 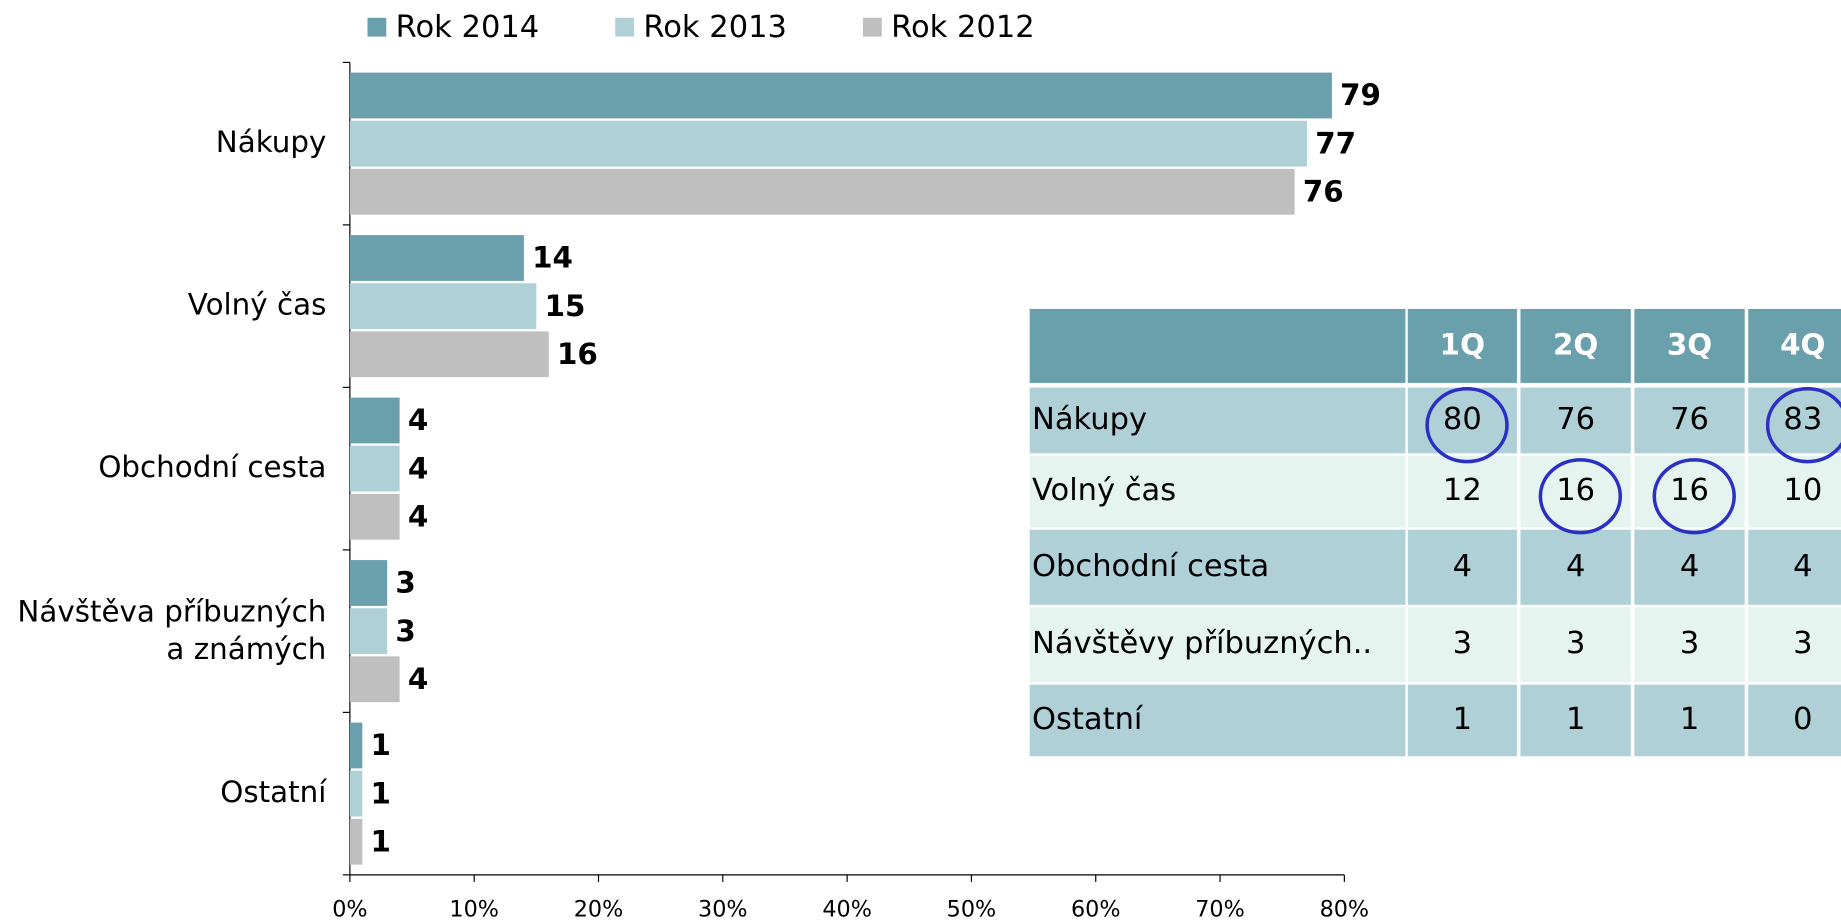 I want to click on x-tick-label: 20%, so click(x=599, y=909).